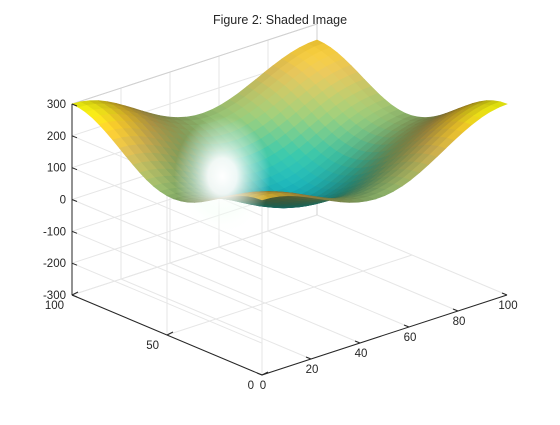 The image size is (560, 425). Describe the element at coordinates (54, 264) in the screenshot. I see `z-tick-label: -200` at that location.